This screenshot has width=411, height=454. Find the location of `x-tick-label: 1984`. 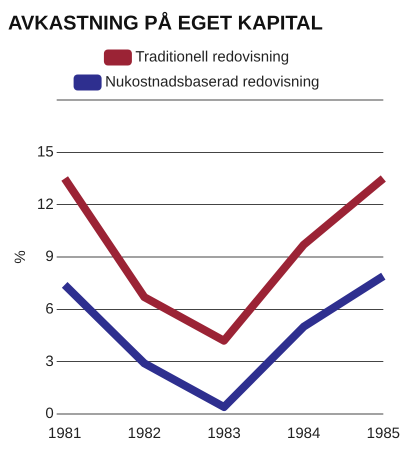

x-tick-label: 1984 is located at coordinates (303, 433).